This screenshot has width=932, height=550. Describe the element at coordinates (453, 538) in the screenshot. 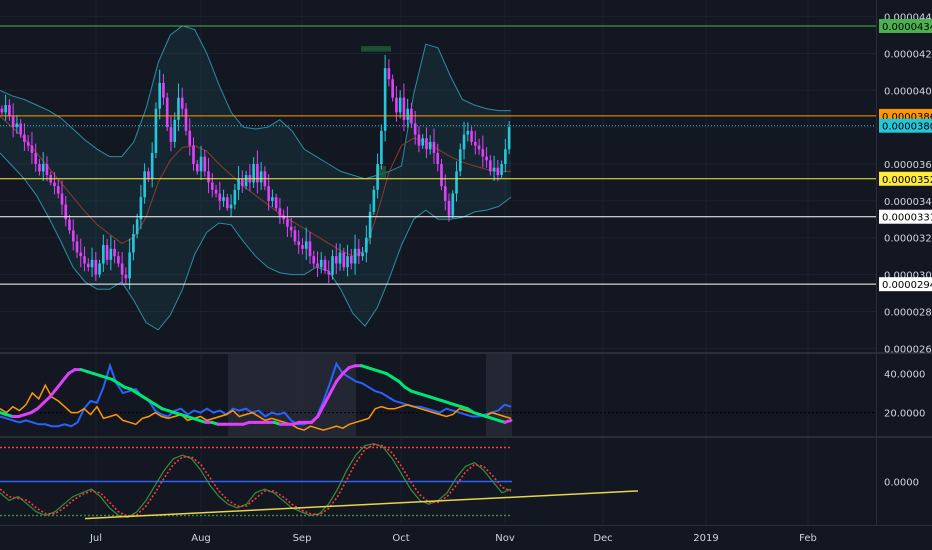

I see `time-axis: Jul Aug Sep Oct Nov Dec 2019 Feb` at that location.